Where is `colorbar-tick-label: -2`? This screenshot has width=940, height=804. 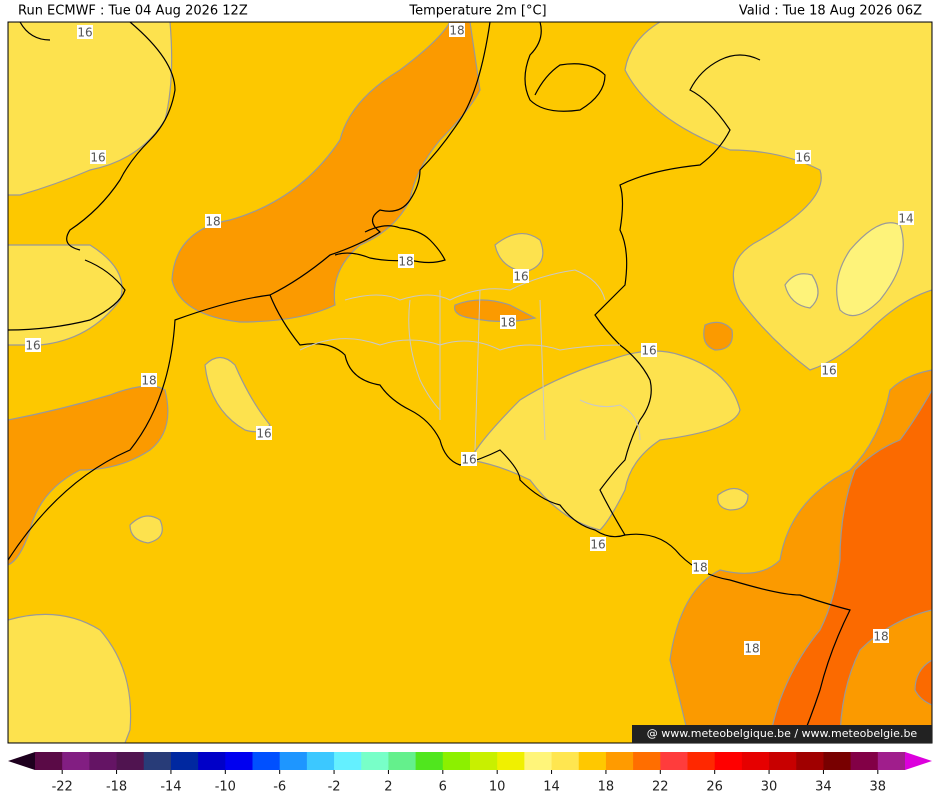 colorbar-tick-label: -2 is located at coordinates (334, 787).